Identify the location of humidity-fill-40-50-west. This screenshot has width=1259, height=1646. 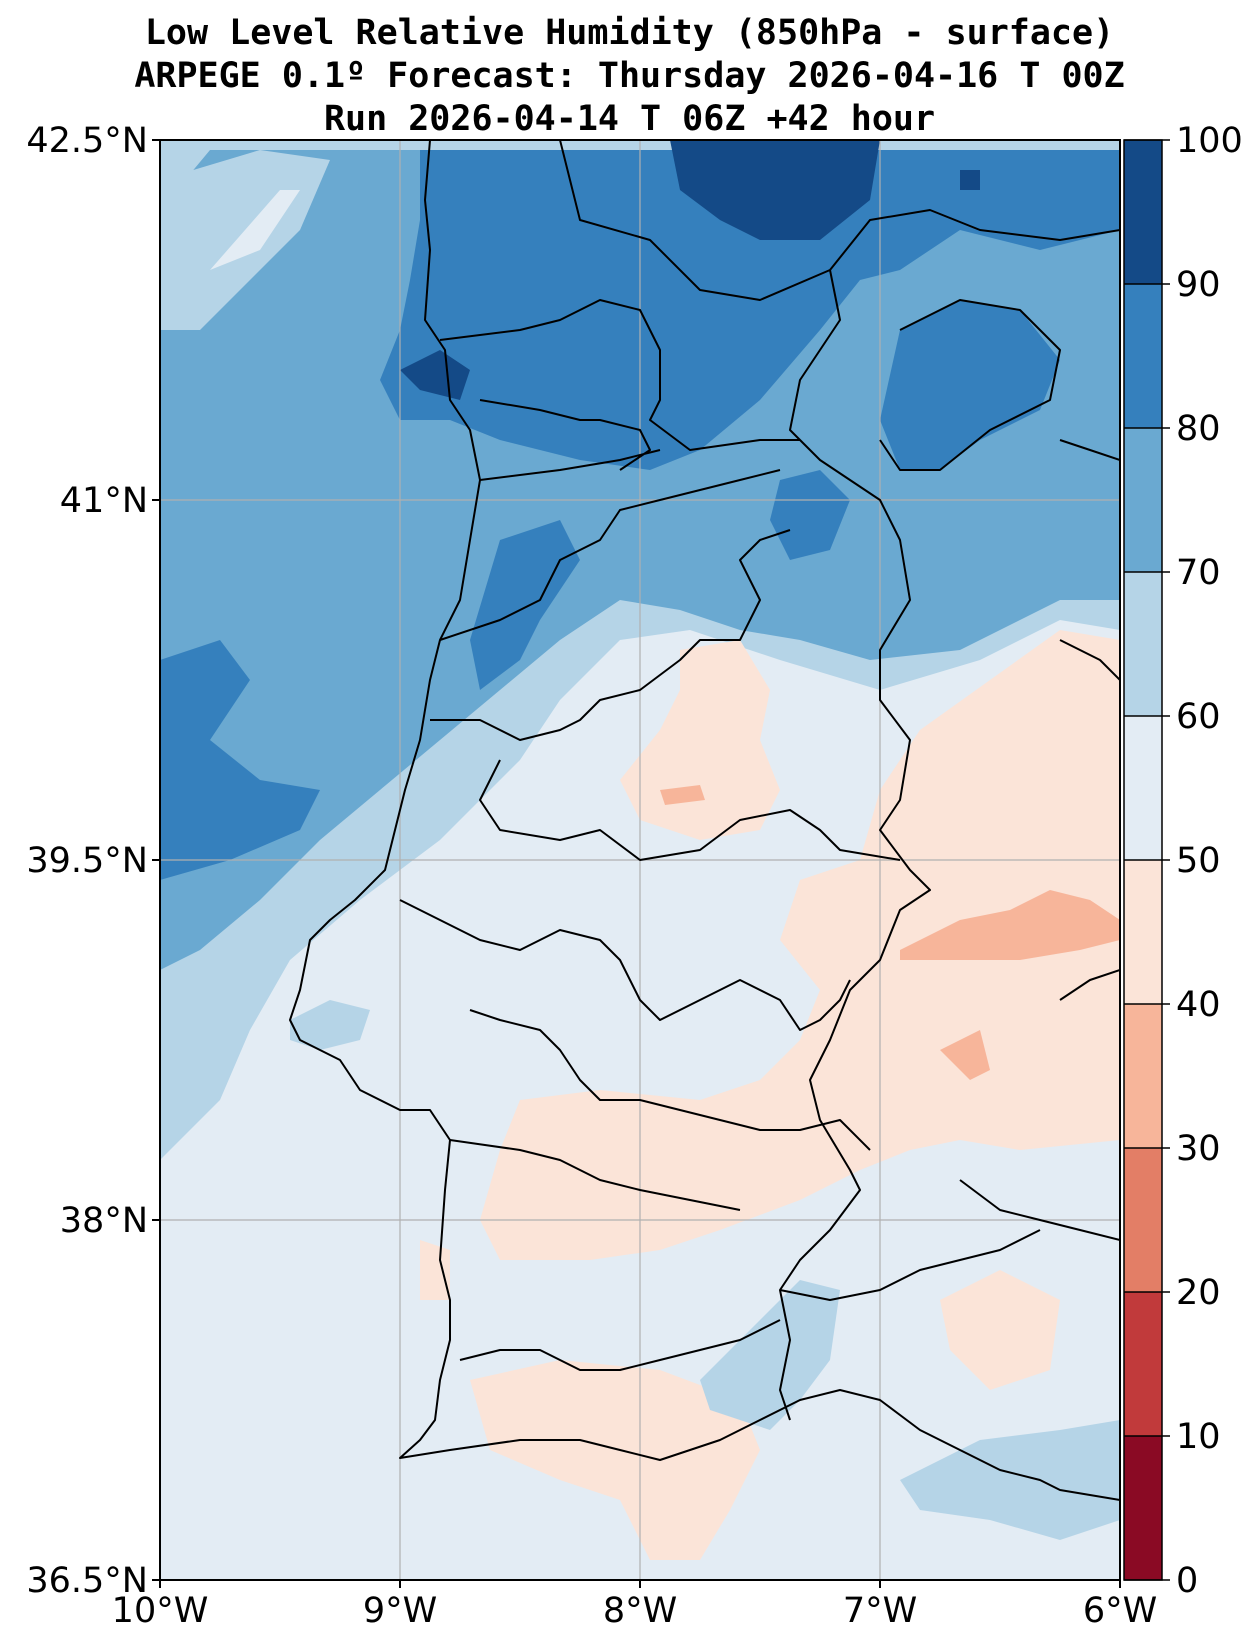
(435, 1270).